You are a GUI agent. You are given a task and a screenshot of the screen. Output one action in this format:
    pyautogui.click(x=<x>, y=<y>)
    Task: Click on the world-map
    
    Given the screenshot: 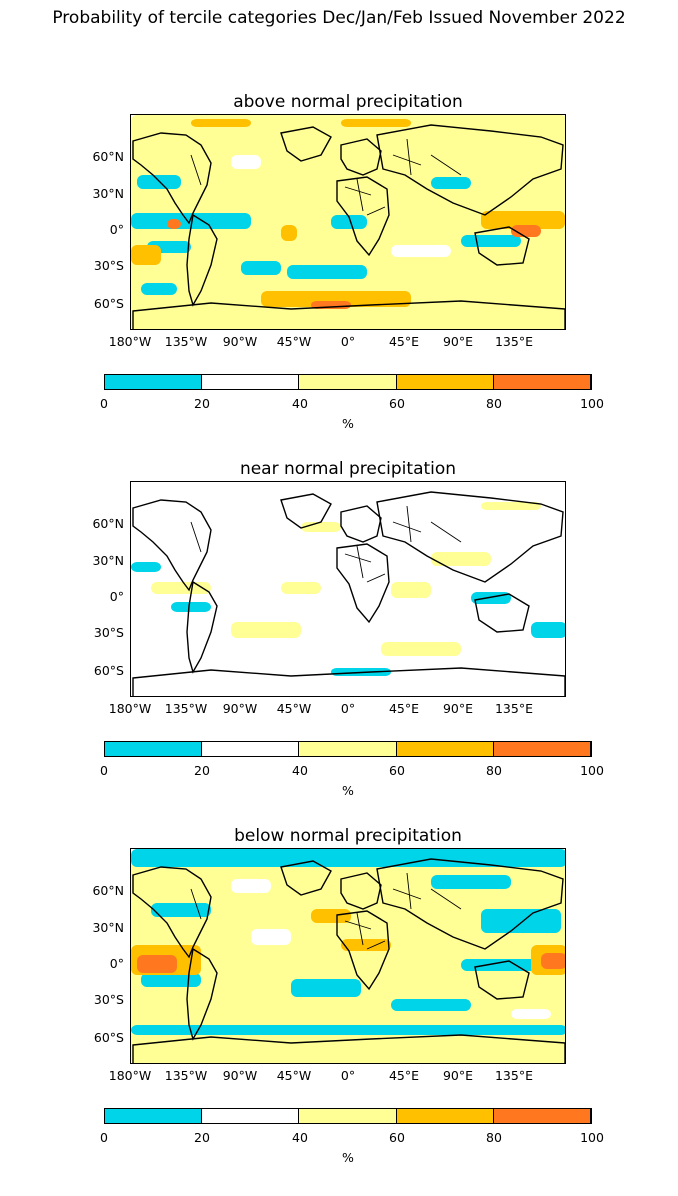 What is the action you would take?
    pyautogui.click(x=348, y=222)
    